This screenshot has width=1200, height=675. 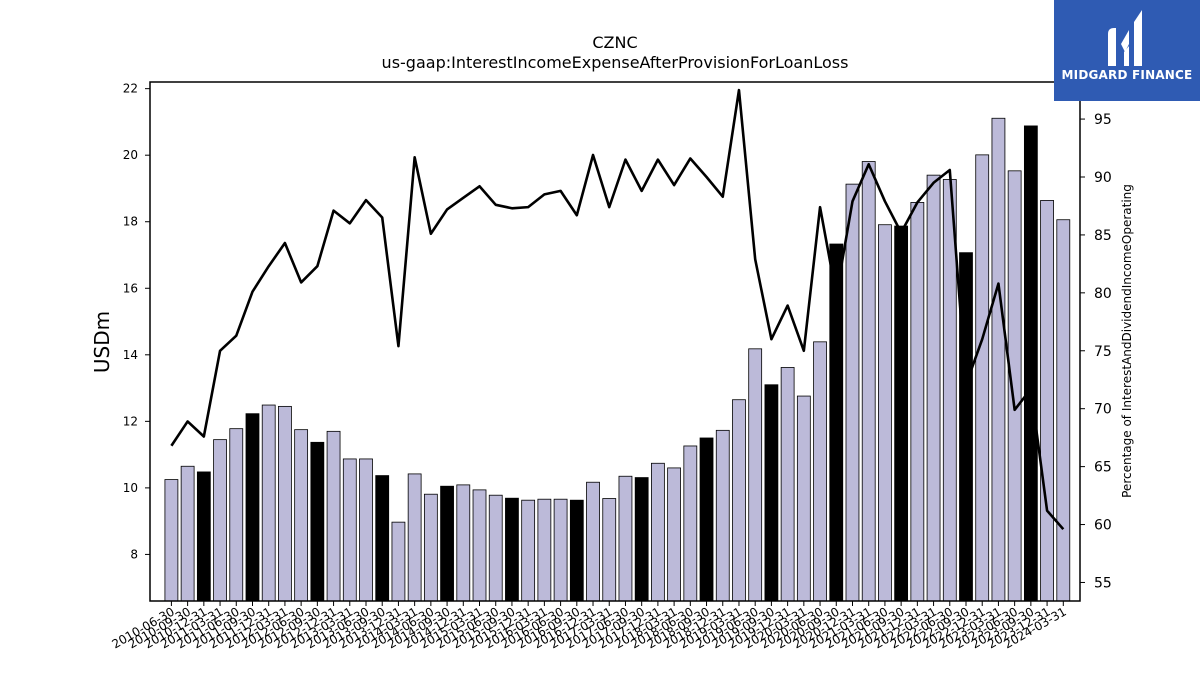 I want to click on chart-title: CZNC, so click(x=614, y=42).